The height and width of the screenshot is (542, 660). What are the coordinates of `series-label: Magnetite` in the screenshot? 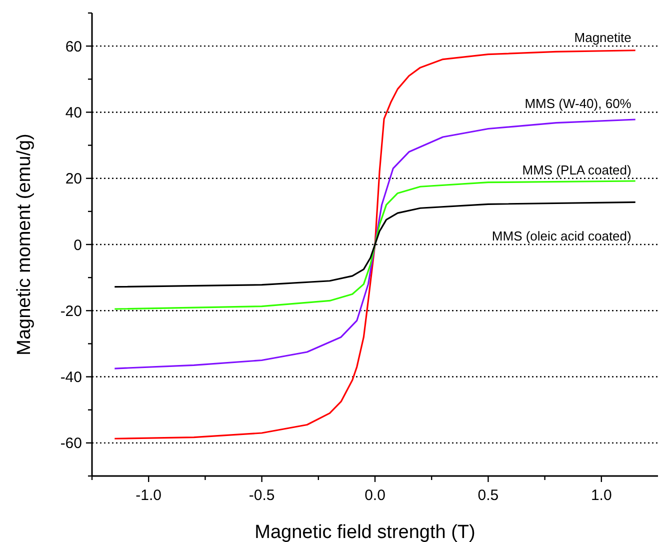 It's located at (603, 38).